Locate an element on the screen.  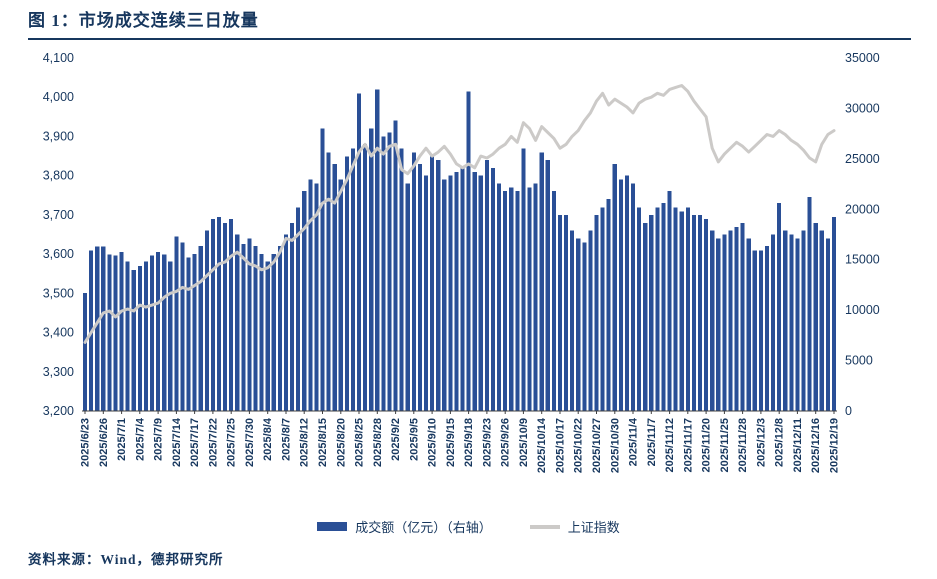
svg-text: 2025/7/25 is located at coordinates (232, 442).